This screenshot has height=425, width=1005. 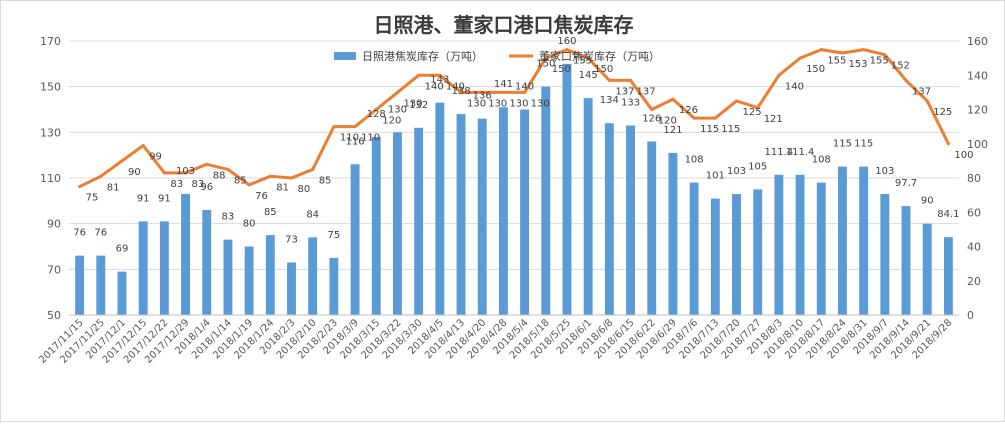 What do you see at coordinates (651, 118) in the screenshot?
I see `bar-data-label: 126` at bounding box center [651, 118].